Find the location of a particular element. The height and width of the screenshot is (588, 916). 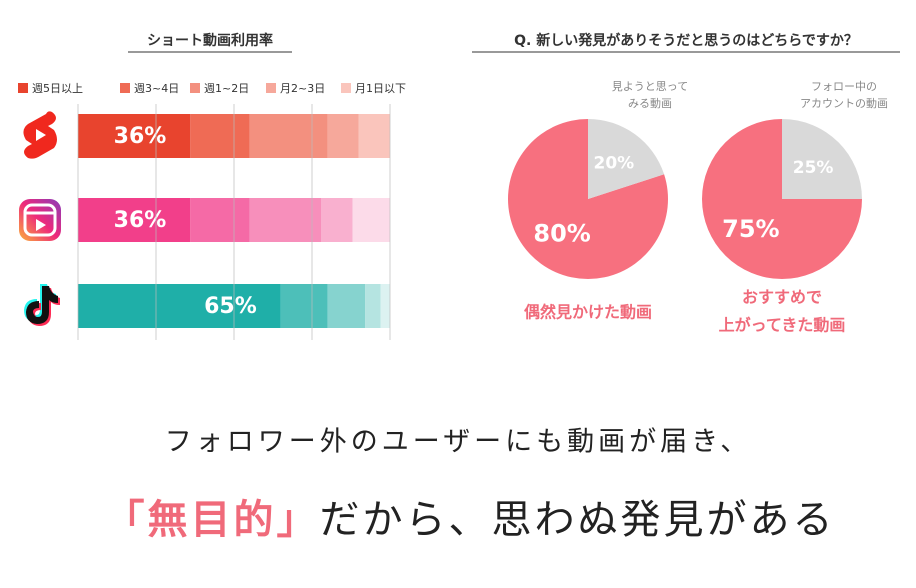

data-label: 25% is located at coordinates (813, 168).